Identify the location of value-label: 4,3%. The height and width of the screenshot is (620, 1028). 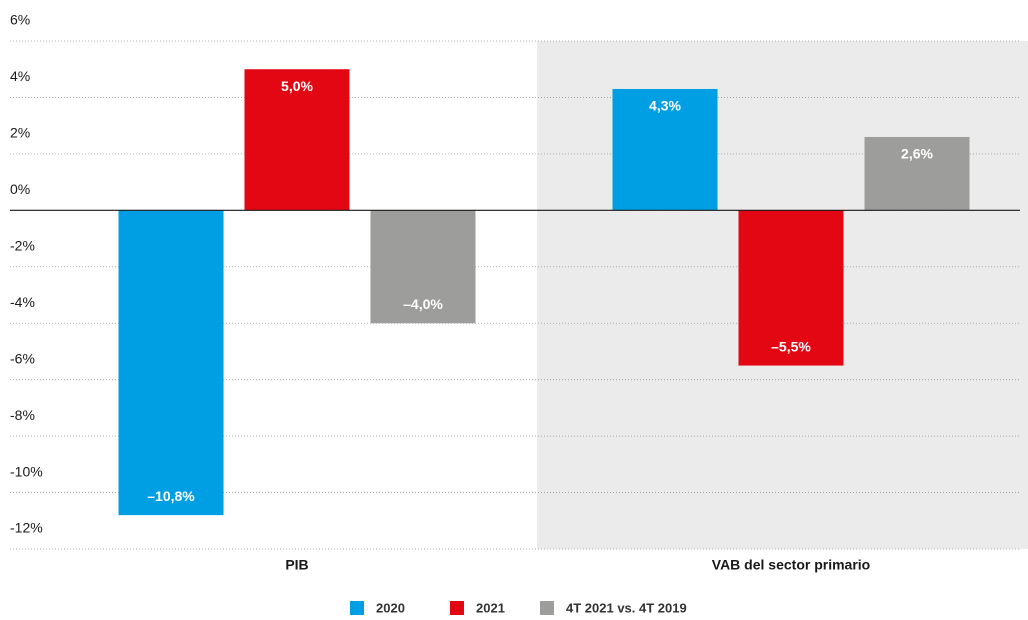
(665, 106).